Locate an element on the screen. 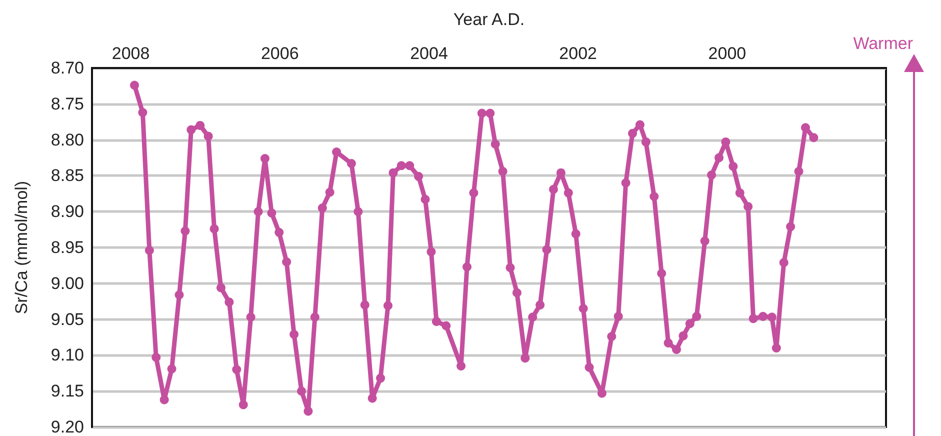  y-tick-label: 8.75 is located at coordinates (67, 104).